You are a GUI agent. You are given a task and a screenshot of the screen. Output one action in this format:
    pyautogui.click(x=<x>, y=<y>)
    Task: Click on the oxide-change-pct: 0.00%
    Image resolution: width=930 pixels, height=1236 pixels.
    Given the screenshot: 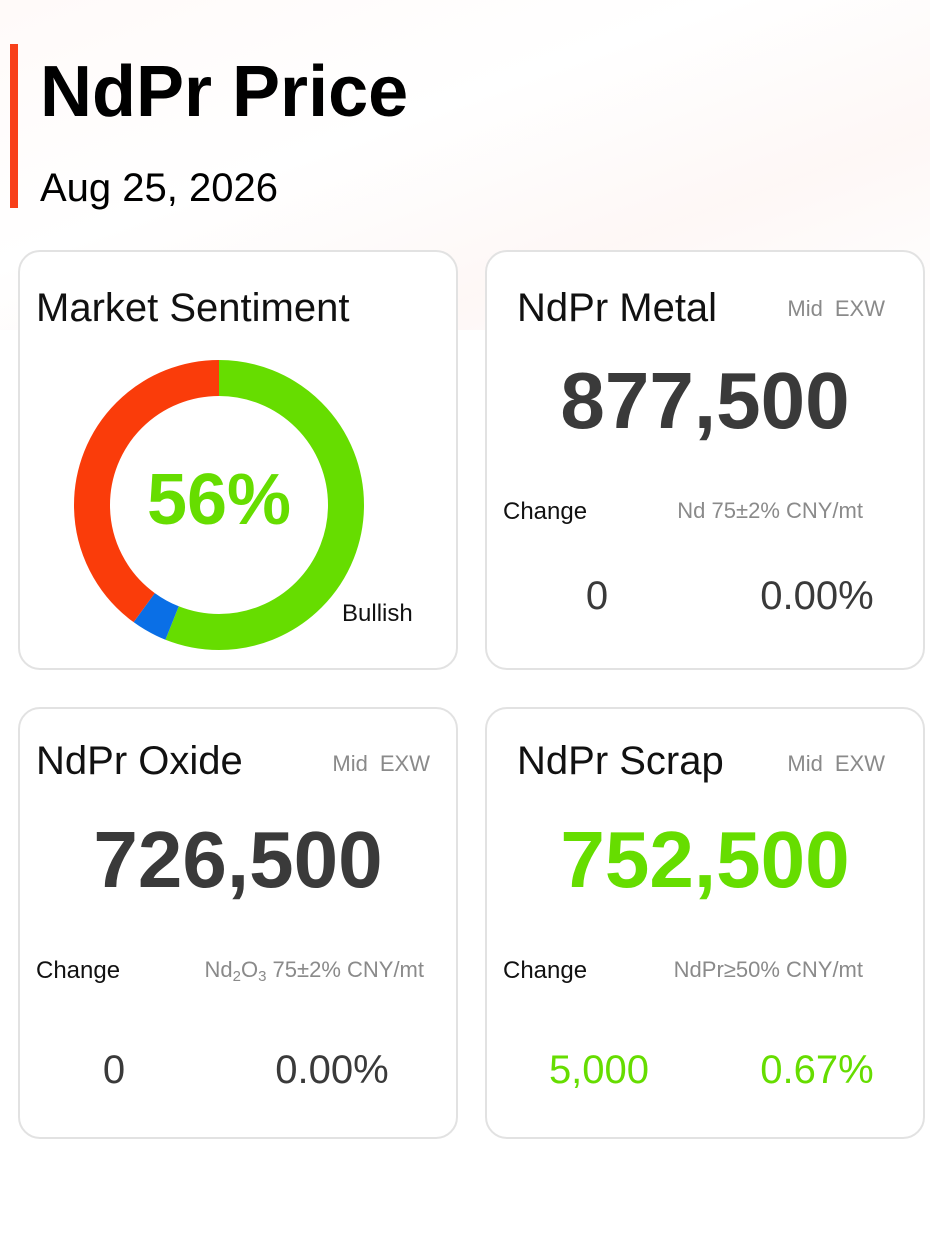 What is the action you would take?
    pyautogui.click(x=332, y=1070)
    